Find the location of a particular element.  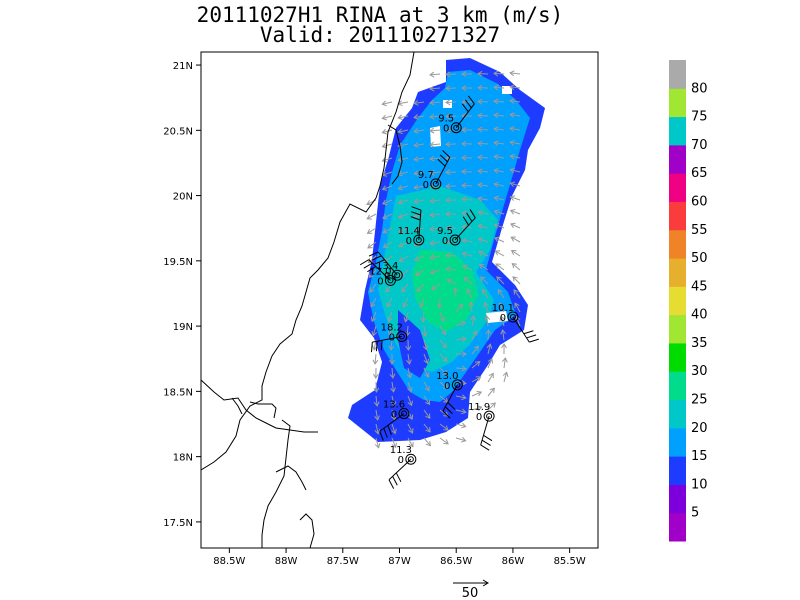

coastline-segment is located at coordinates (259, 406).